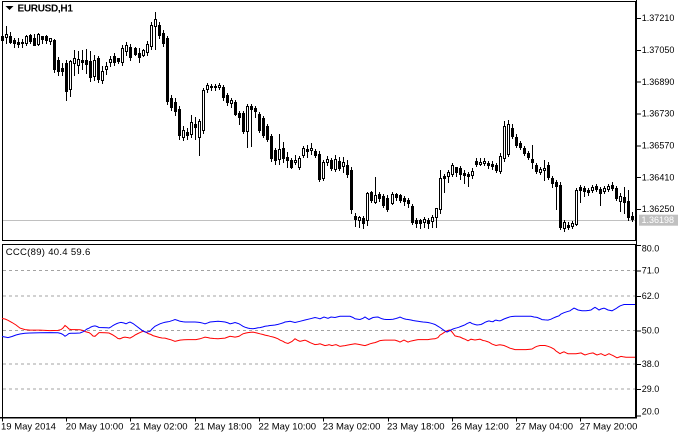  Describe the element at coordinates (651, 331) in the screenshot. I see `svg-text: 50.0` at that location.